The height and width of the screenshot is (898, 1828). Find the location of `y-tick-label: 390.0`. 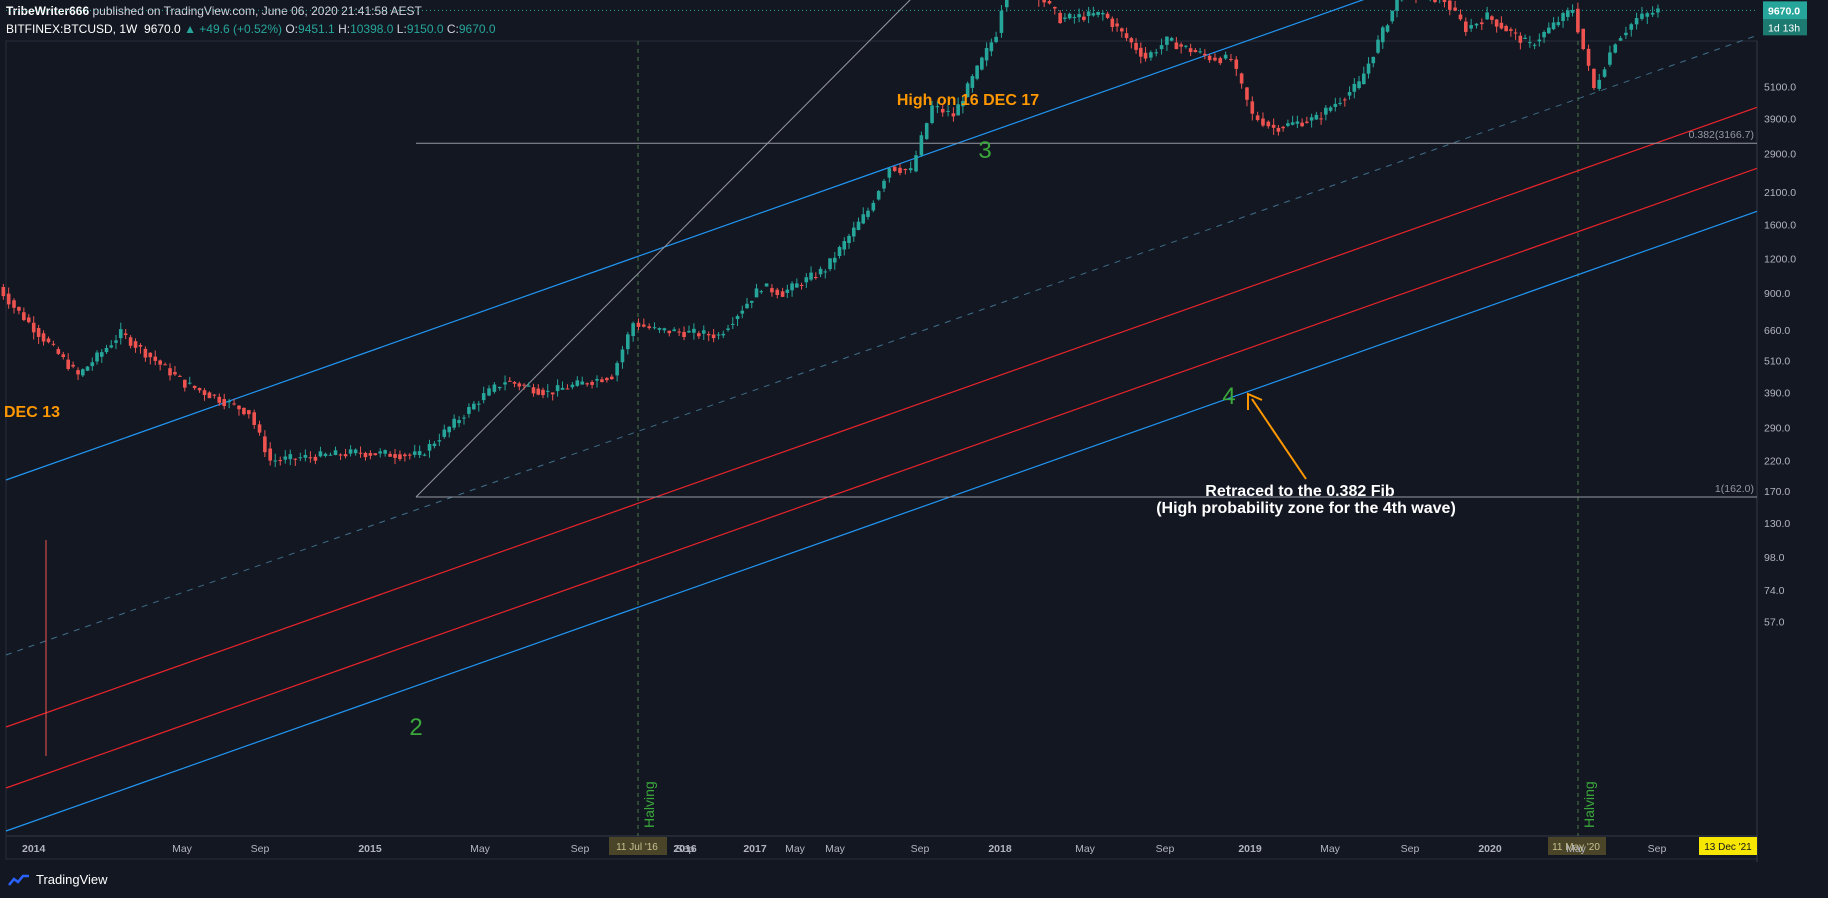

y-tick-label: 390.0 is located at coordinates (1777, 393).